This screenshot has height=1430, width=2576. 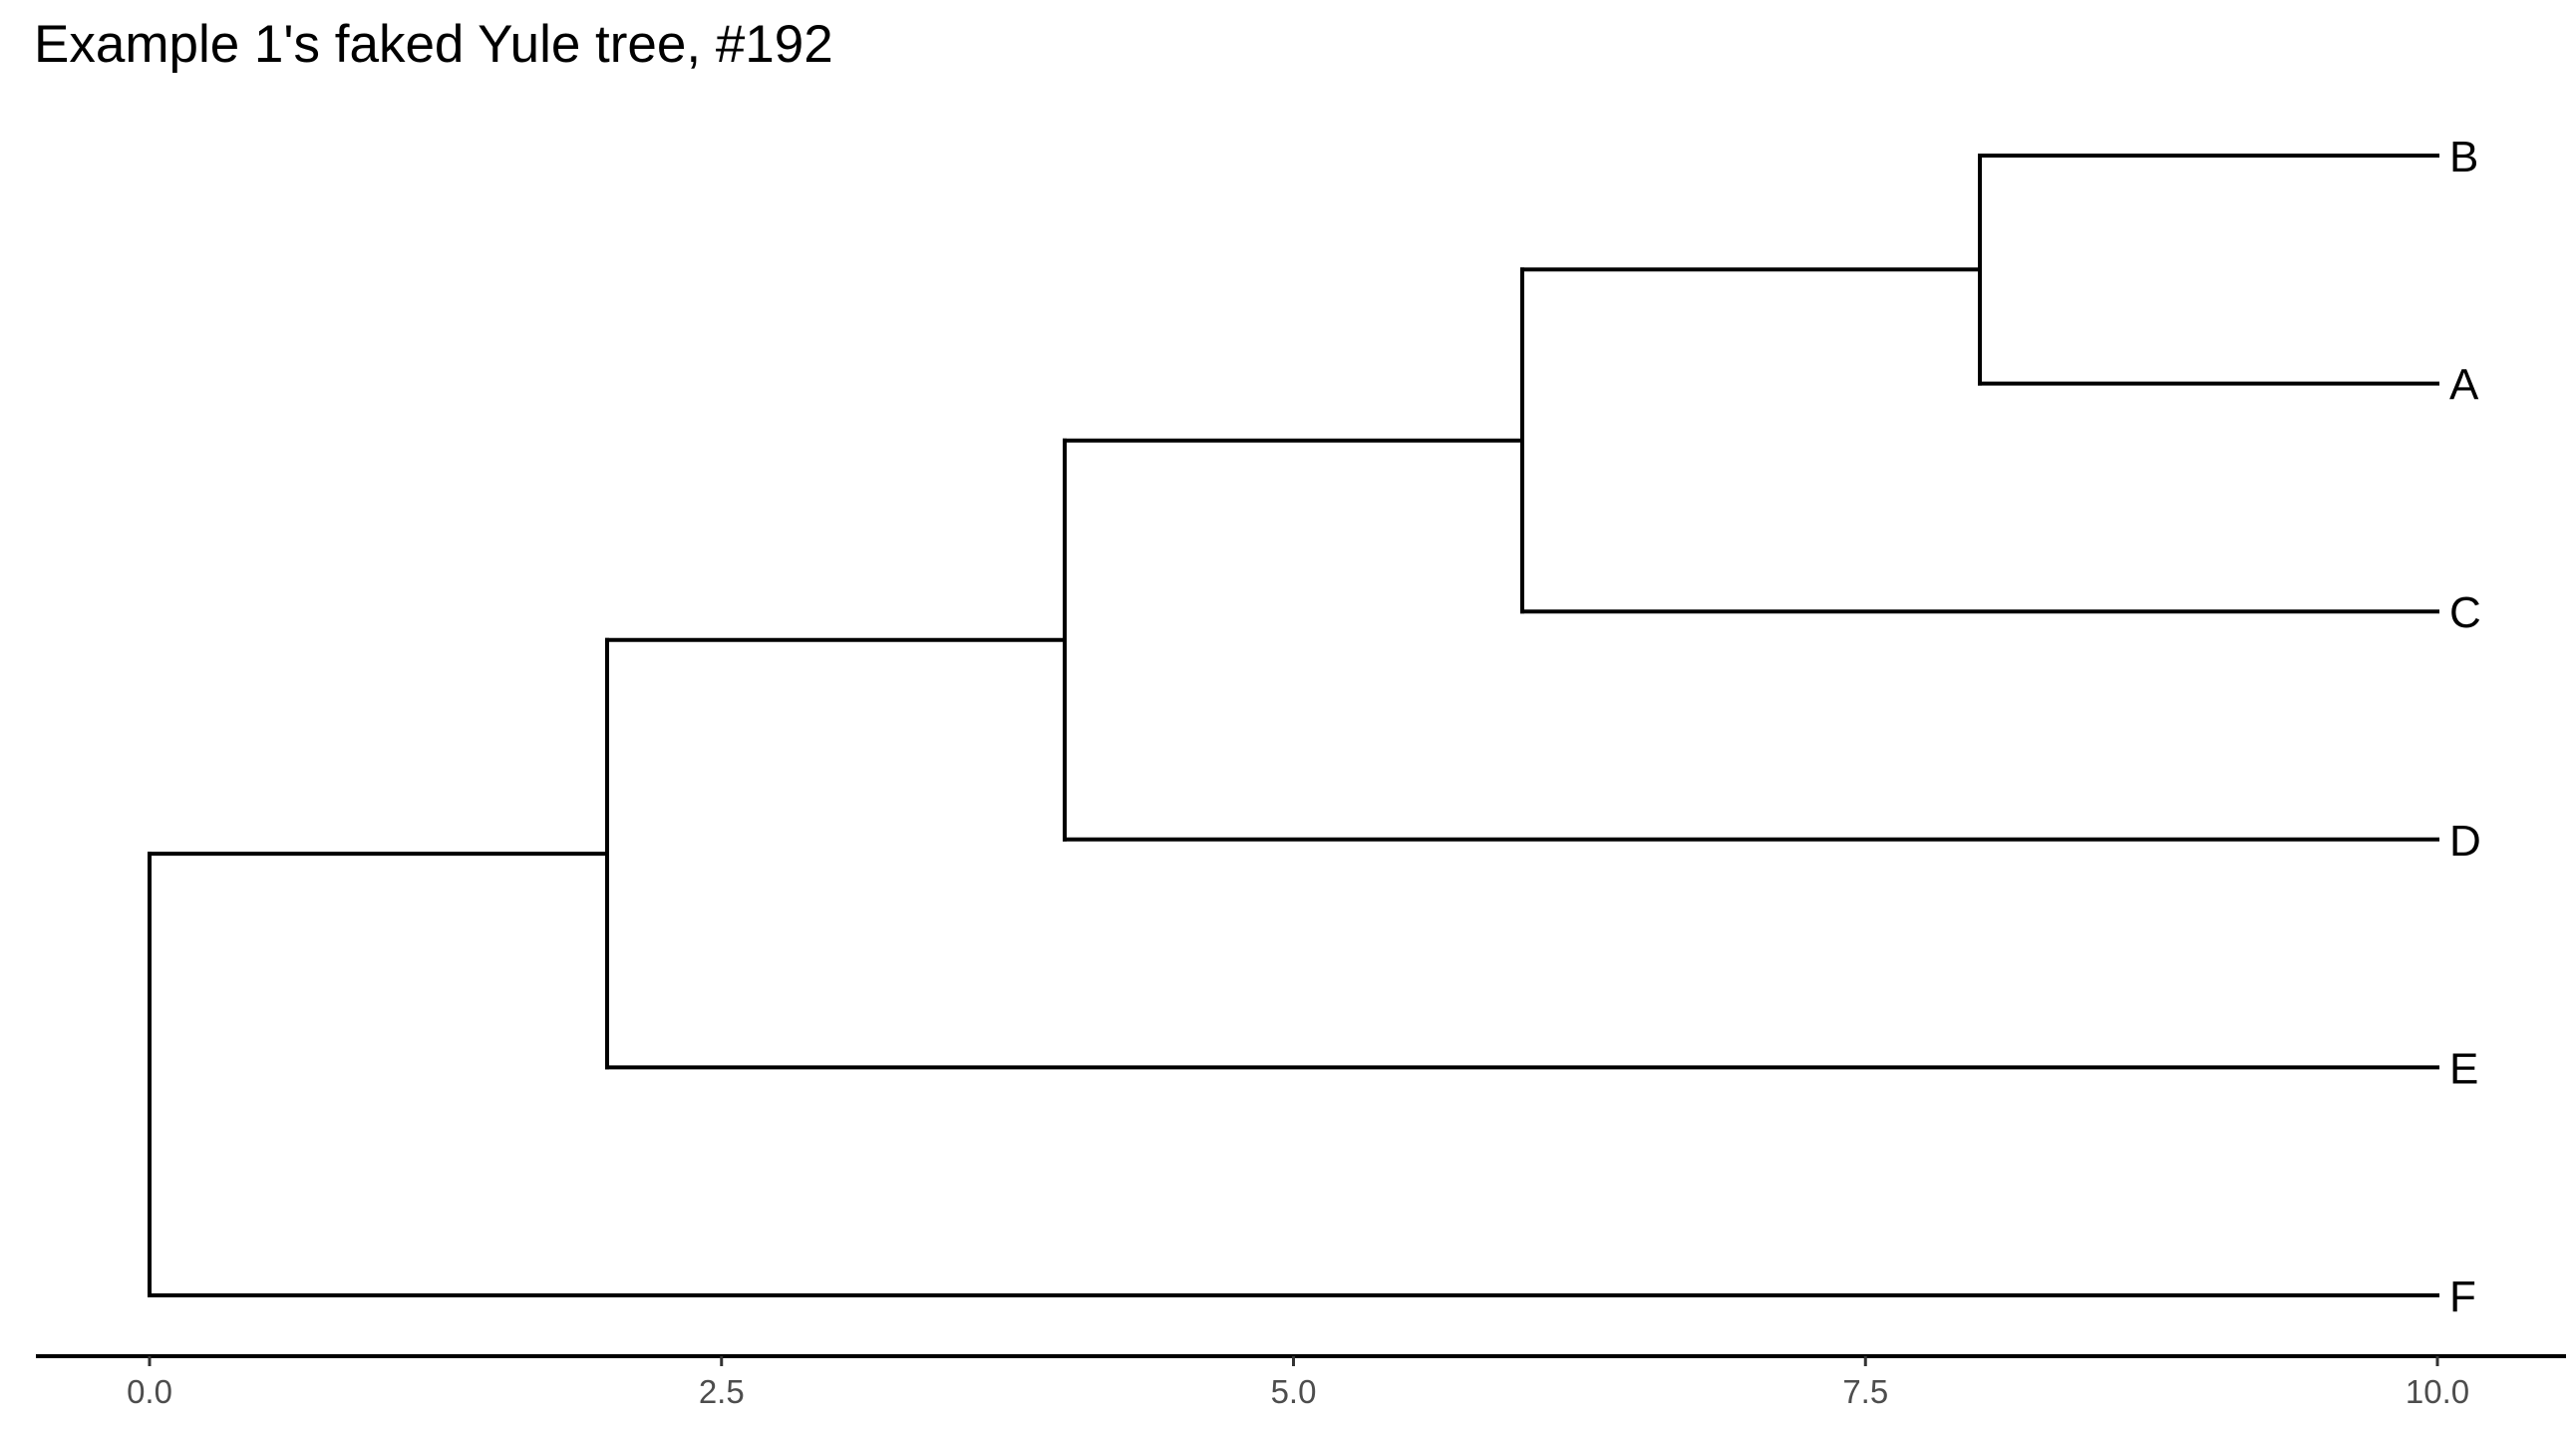 I want to click on x-tick-label-0.0: 0.0, so click(x=149, y=1391).